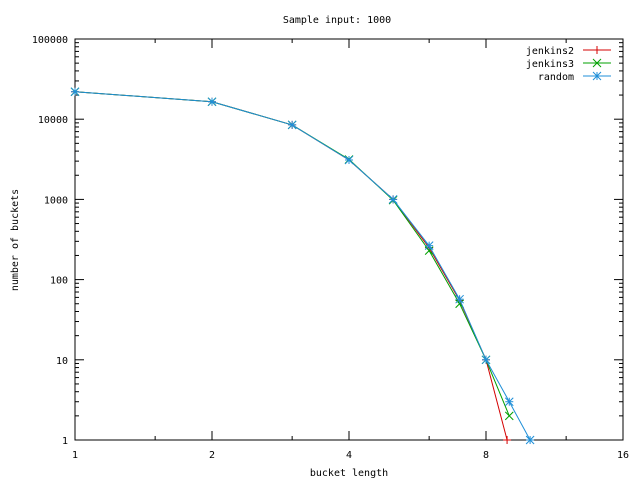 This screenshot has width=640, height=480. I want to click on data-point-jenkins3, so click(509, 416).